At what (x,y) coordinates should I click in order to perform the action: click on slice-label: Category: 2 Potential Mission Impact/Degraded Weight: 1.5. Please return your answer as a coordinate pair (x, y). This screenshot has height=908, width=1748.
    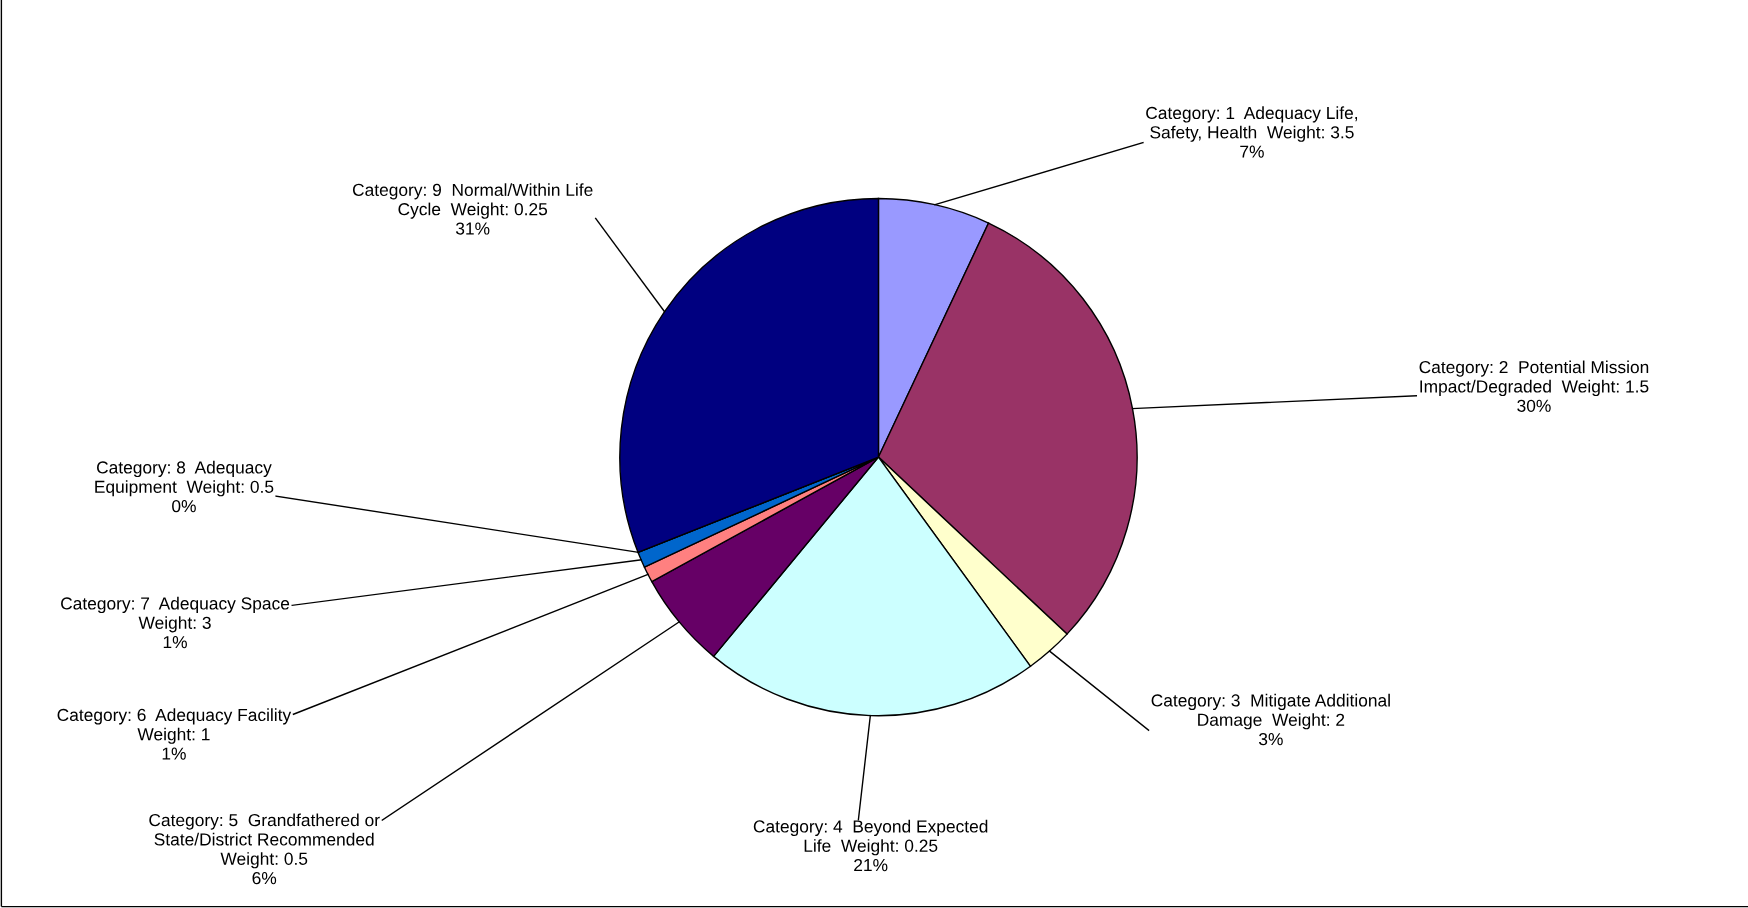
    Looking at the image, I should click on (1534, 378).